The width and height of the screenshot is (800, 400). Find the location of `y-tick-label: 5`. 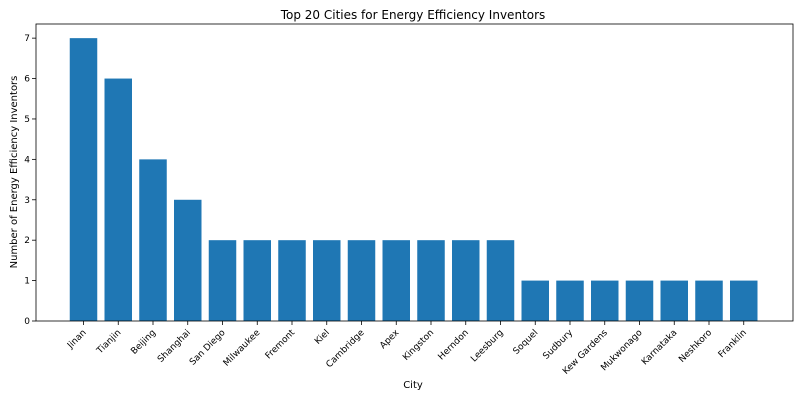

y-tick-label: 5 is located at coordinates (27, 120).